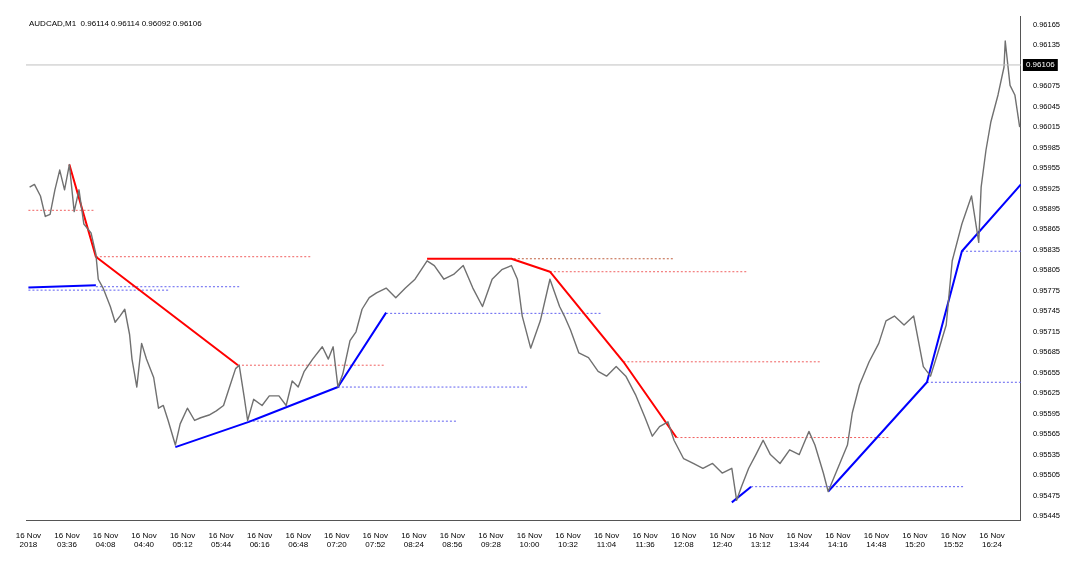 The height and width of the screenshot is (564, 1068). Describe the element at coordinates (799, 540) in the screenshot. I see `x-tick-label: 16 Nov 13:44` at that location.